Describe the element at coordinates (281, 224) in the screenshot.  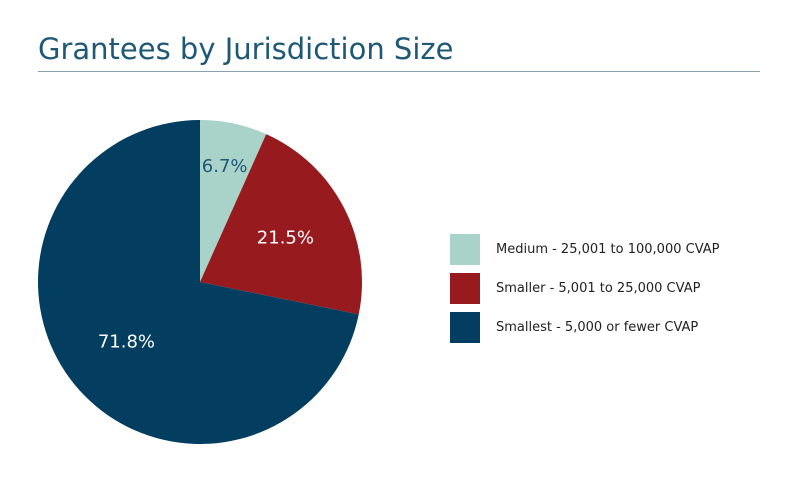
I see `pie-slice-smaller` at that location.